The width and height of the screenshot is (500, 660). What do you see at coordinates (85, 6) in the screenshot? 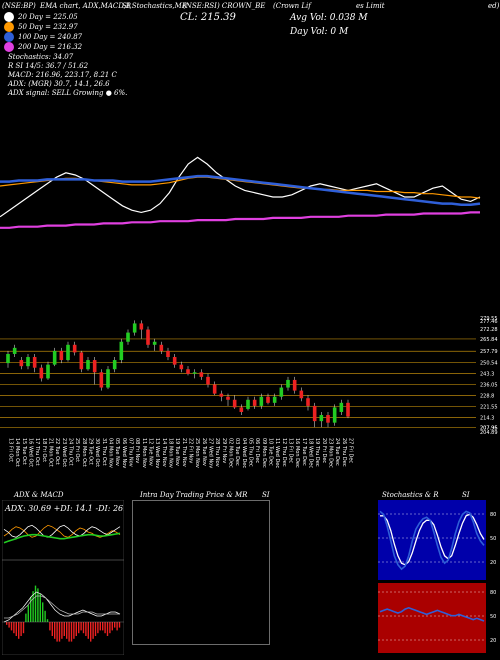
I see `chart-description: EMA chart, ADX,MACD,B` at bounding box center [85, 6].